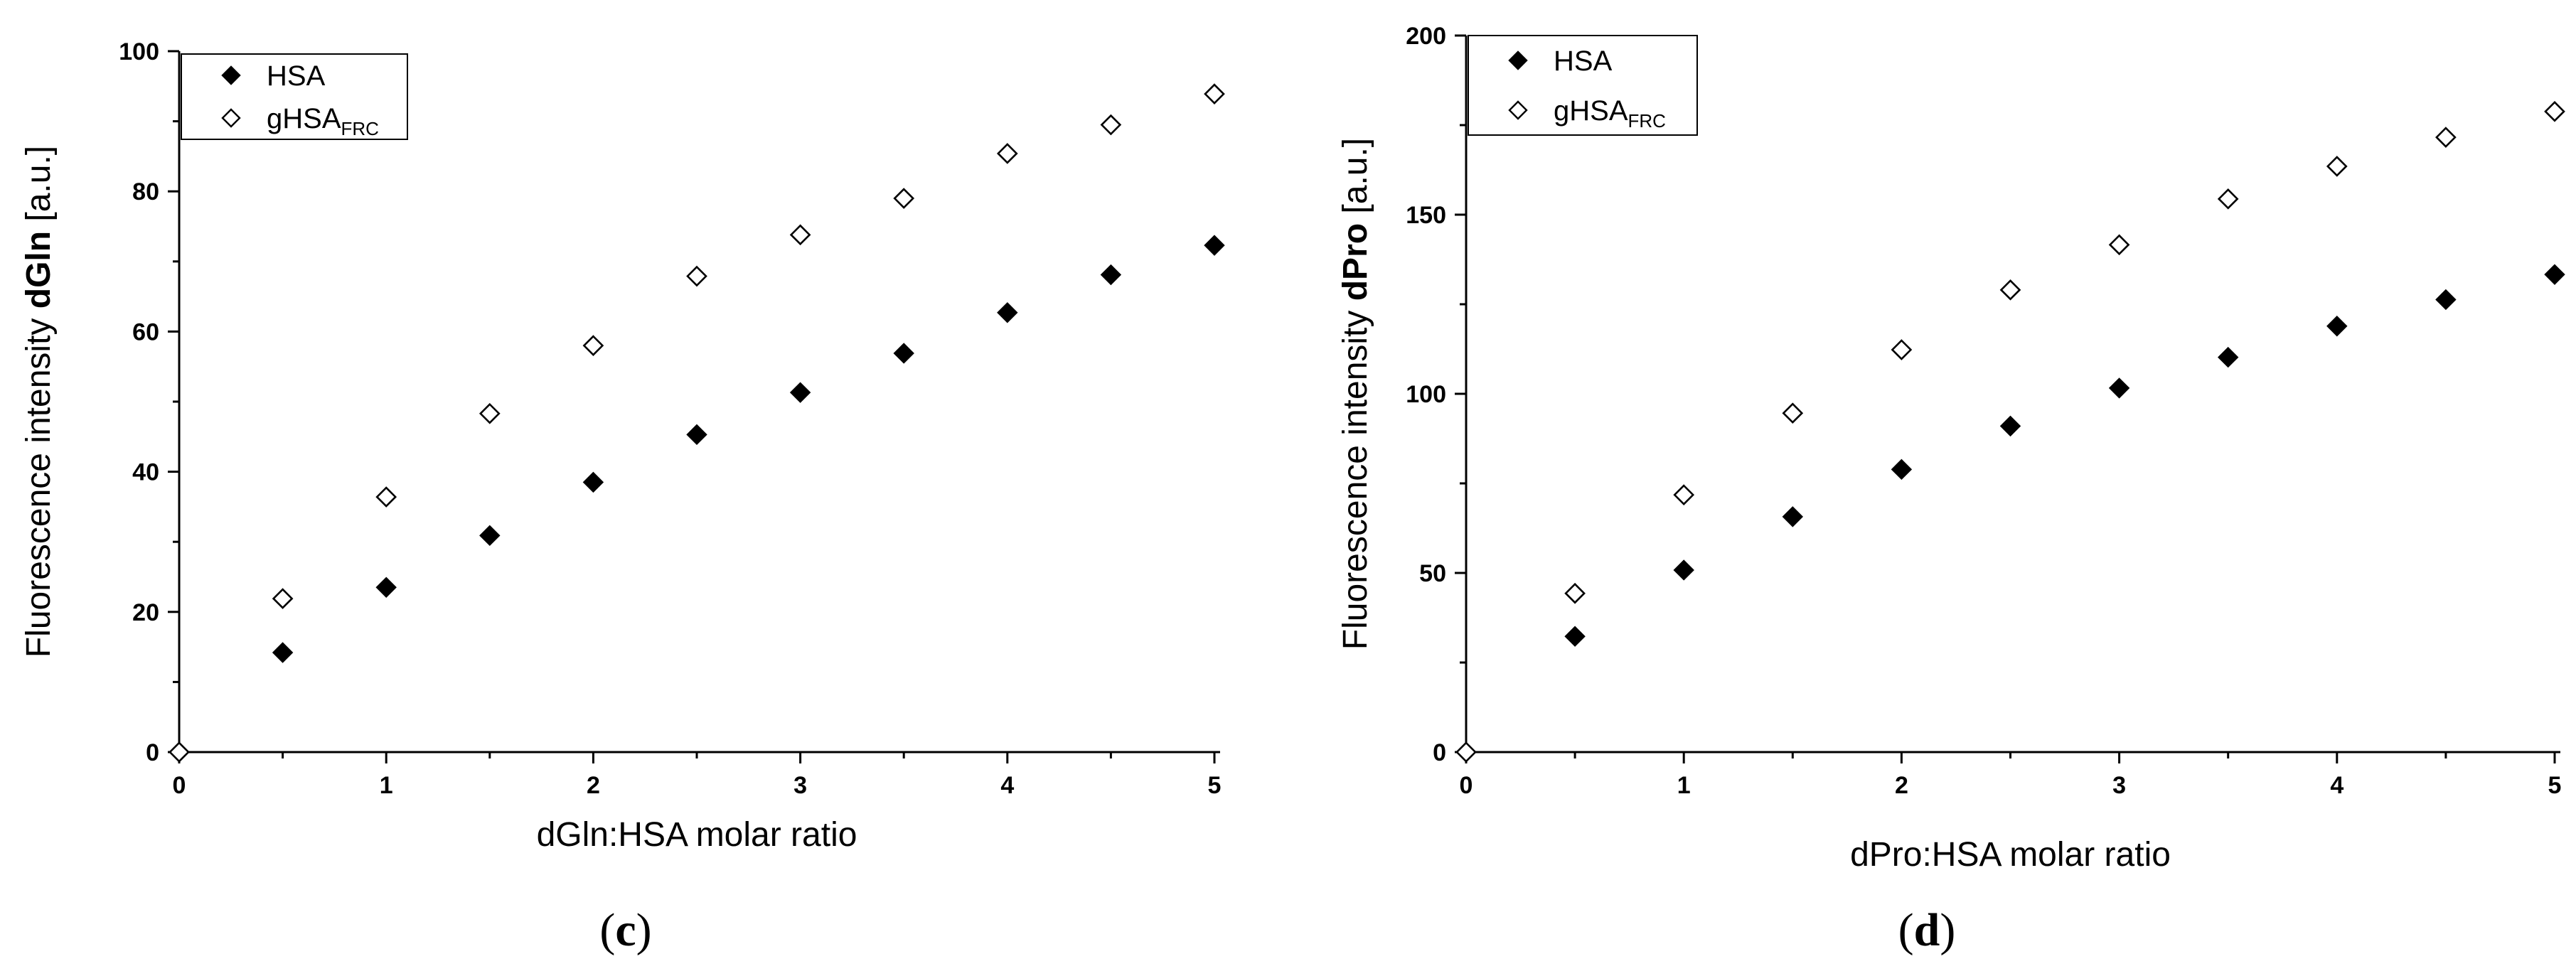  Describe the element at coordinates (39, 270) in the screenshot. I see `y-axis-title-bold: dGln` at that location.